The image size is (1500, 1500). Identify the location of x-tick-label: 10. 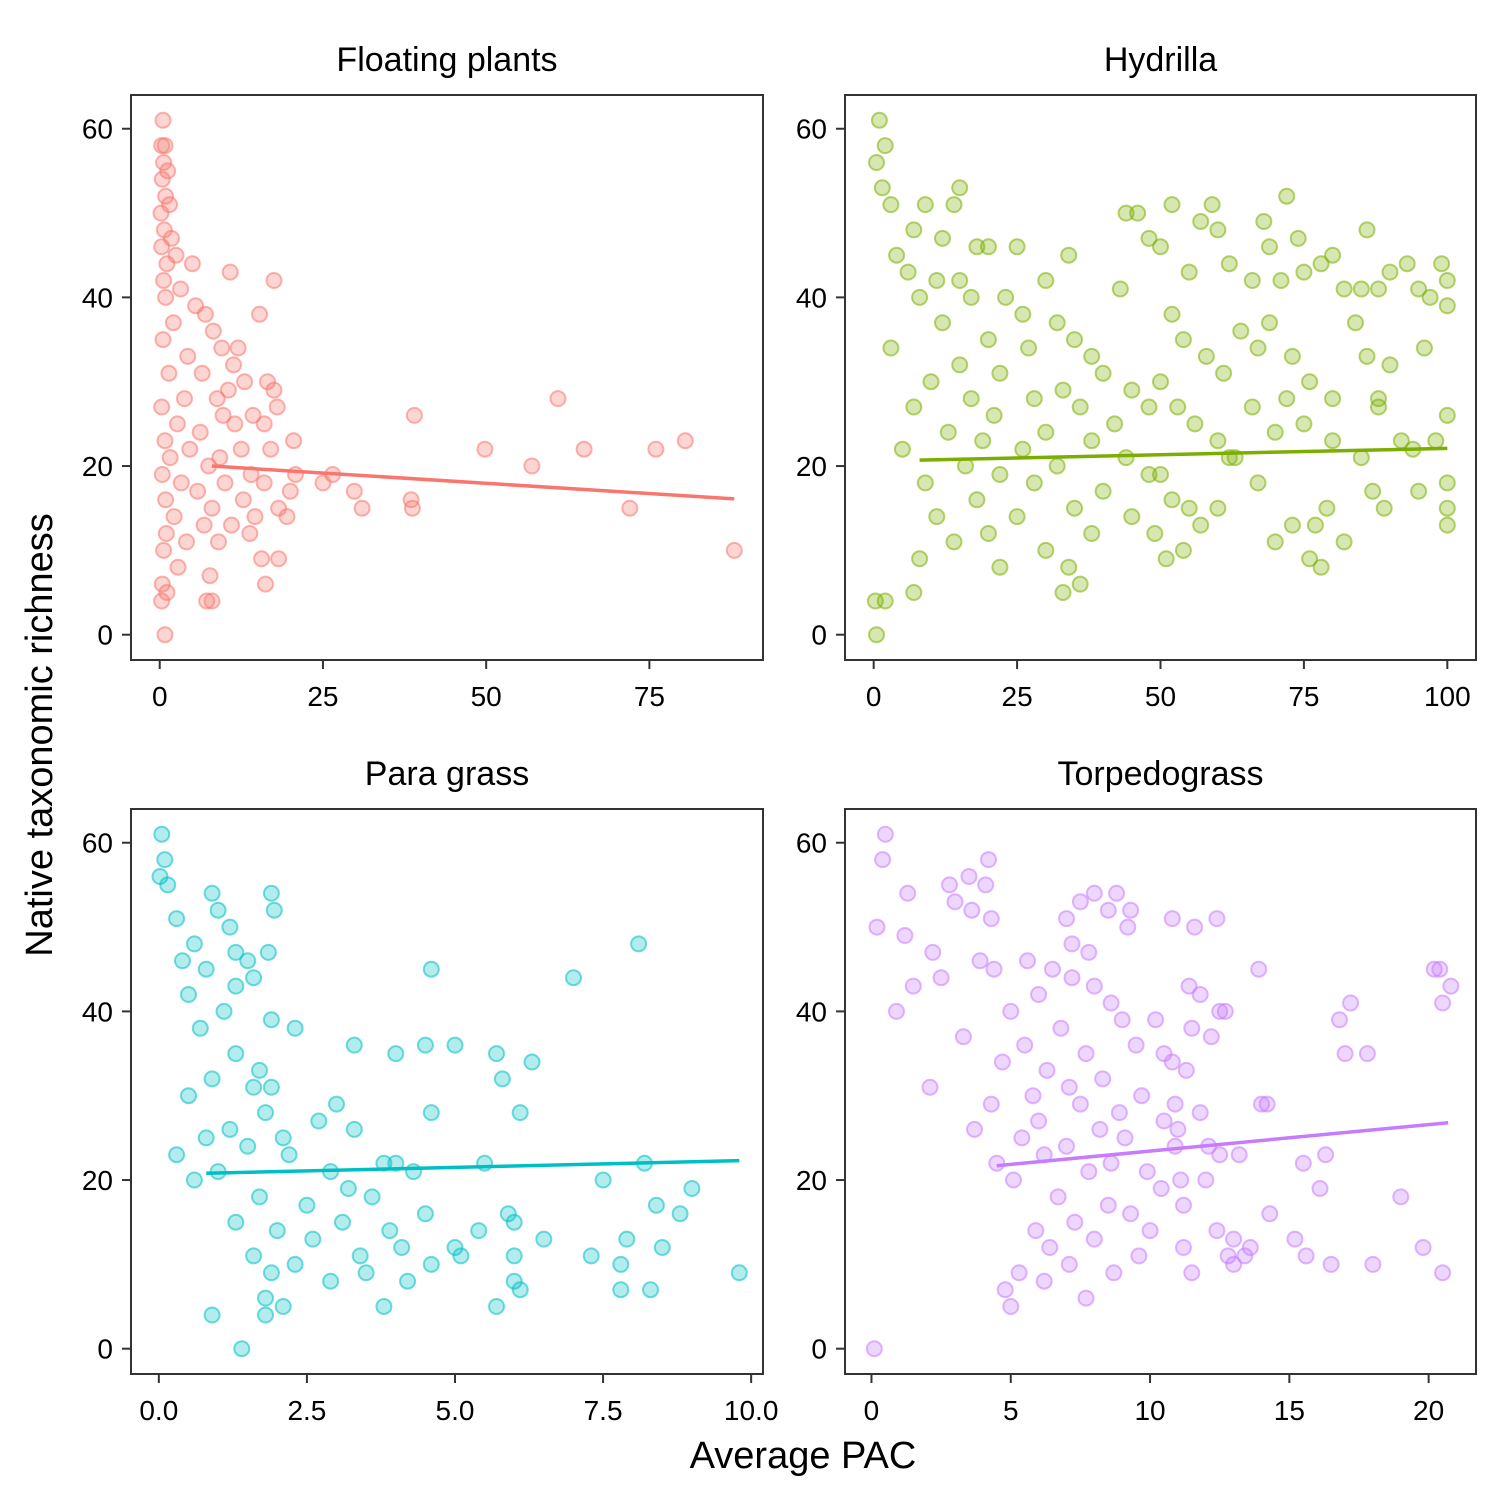
(1149, 1410).